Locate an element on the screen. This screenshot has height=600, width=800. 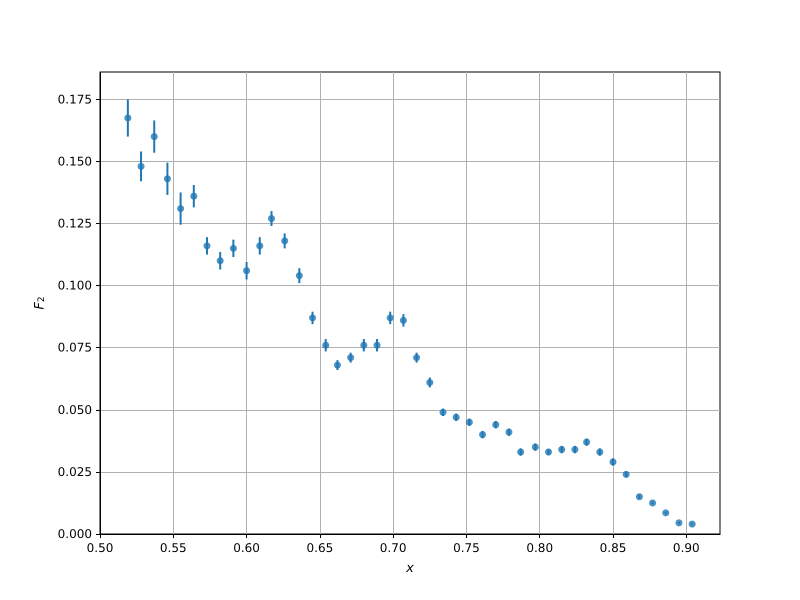
x-tick-label: 0.65 is located at coordinates (320, 548).